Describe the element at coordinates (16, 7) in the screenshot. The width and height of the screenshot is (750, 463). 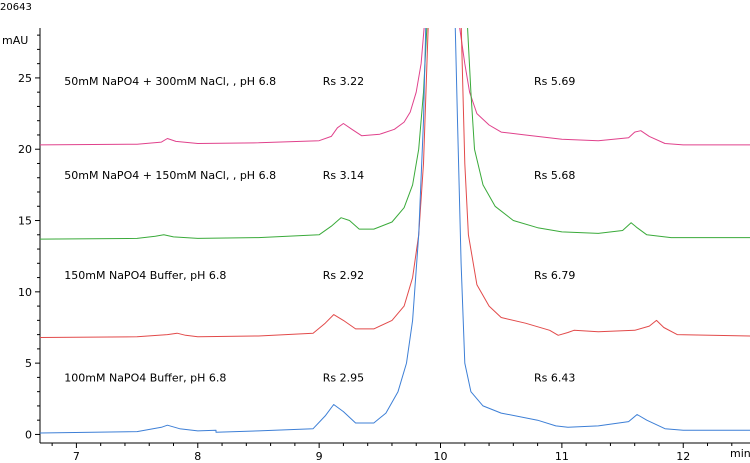
I see `corner-label: 20643` at that location.